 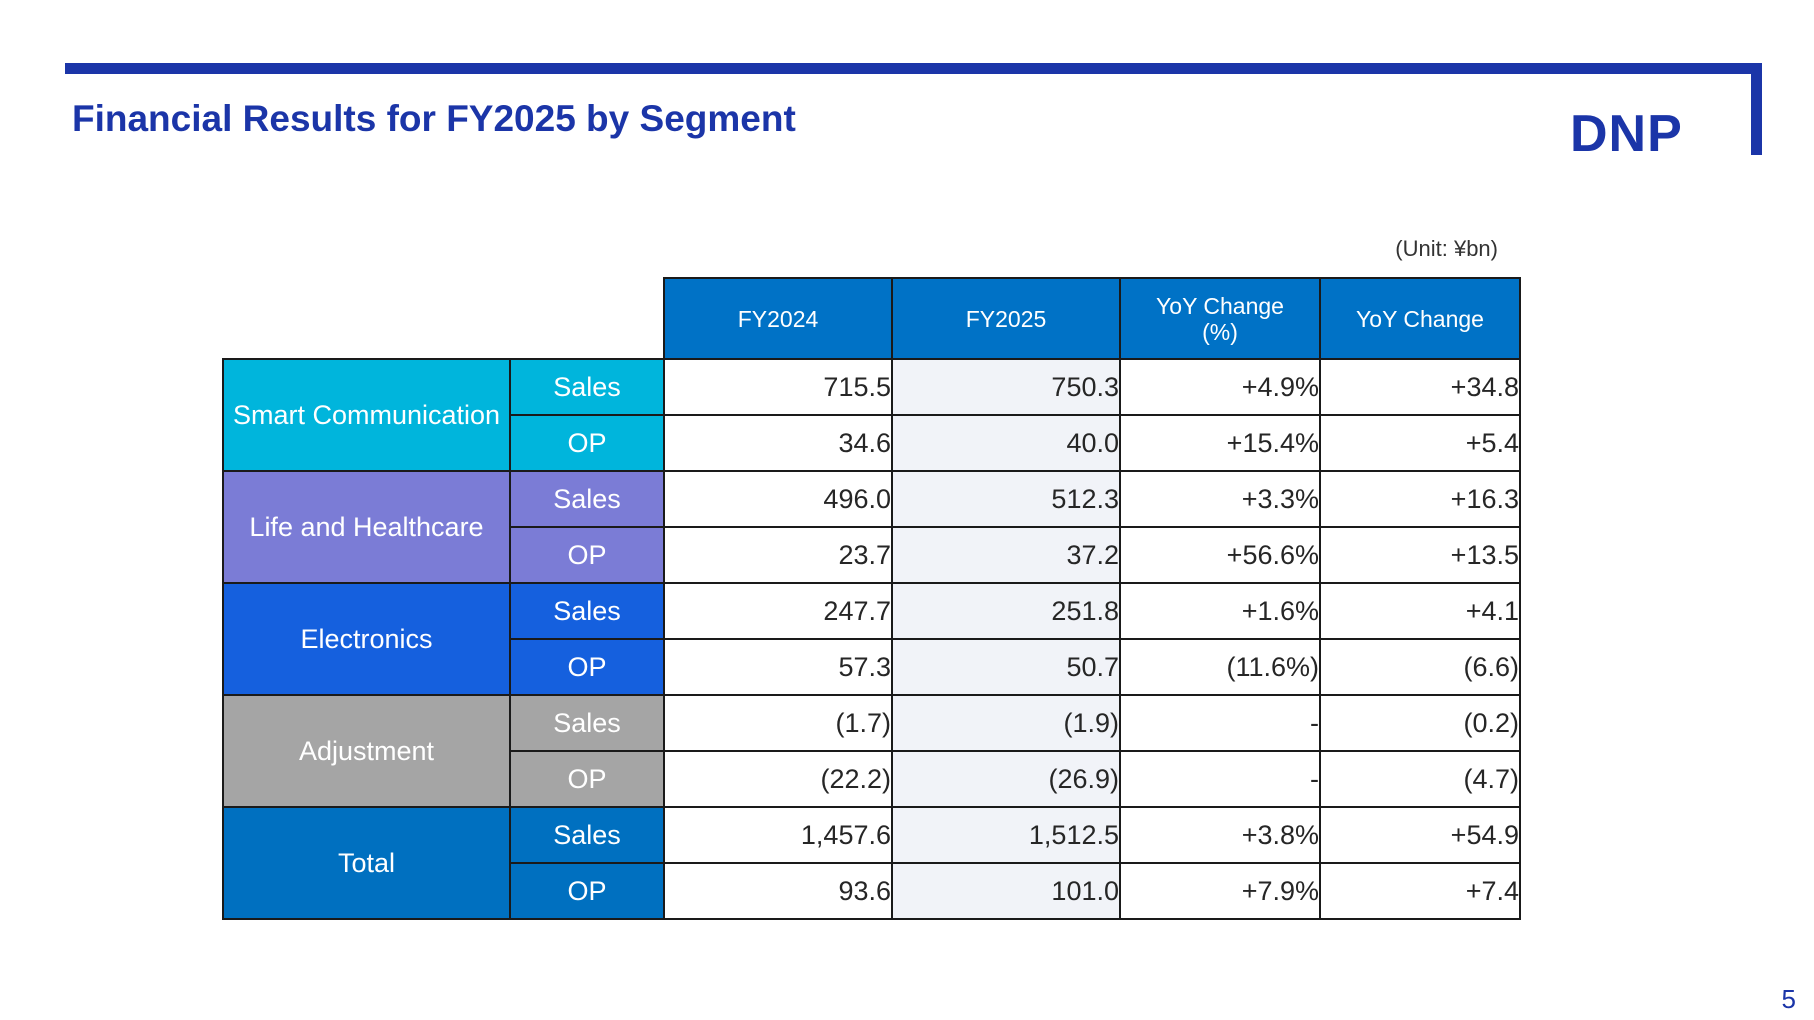 I want to click on yoy-pct-value: (11.6%), so click(x=1220, y=667).